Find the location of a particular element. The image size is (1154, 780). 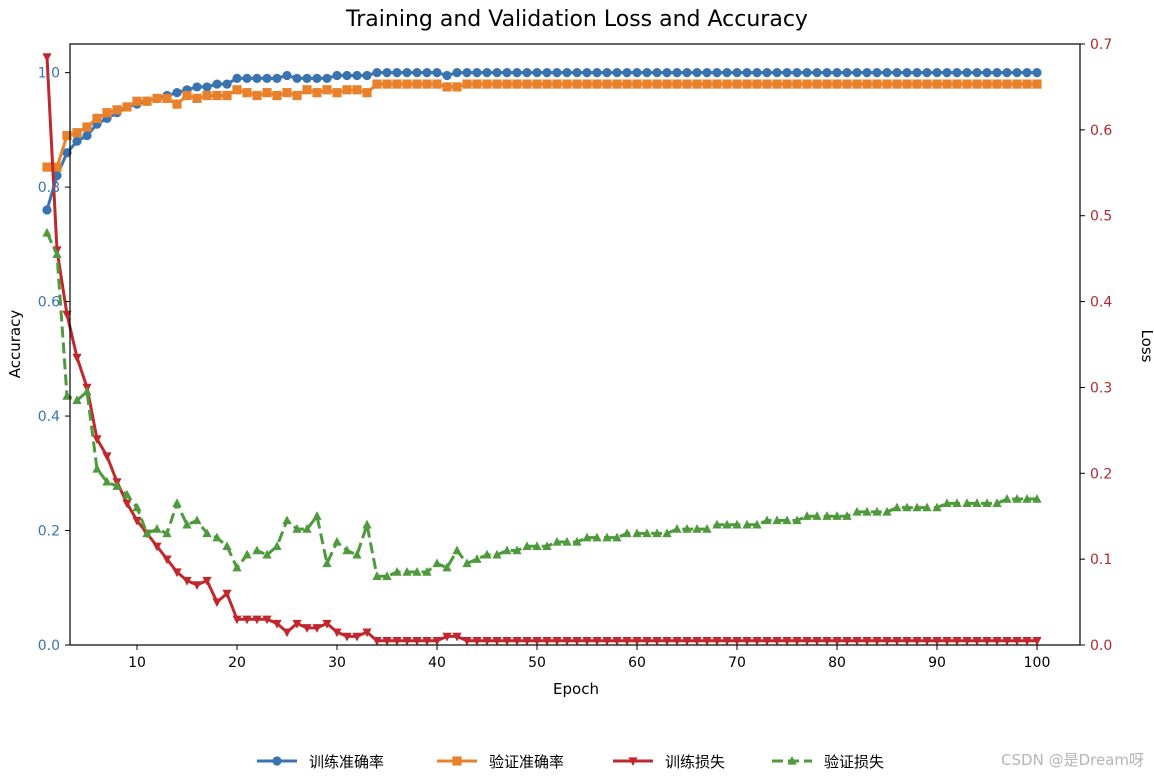

legend-label: 验证损失 is located at coordinates (854, 762).